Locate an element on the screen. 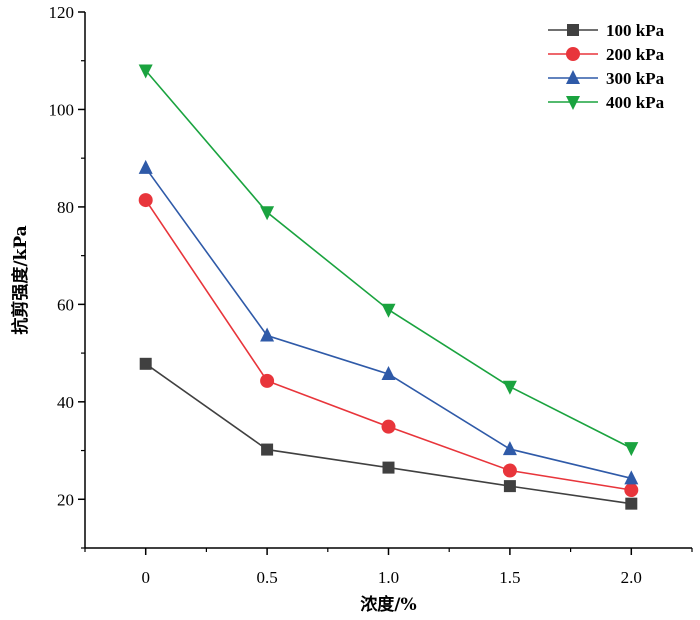  x-tick-label: 2.0 is located at coordinates (631, 577).